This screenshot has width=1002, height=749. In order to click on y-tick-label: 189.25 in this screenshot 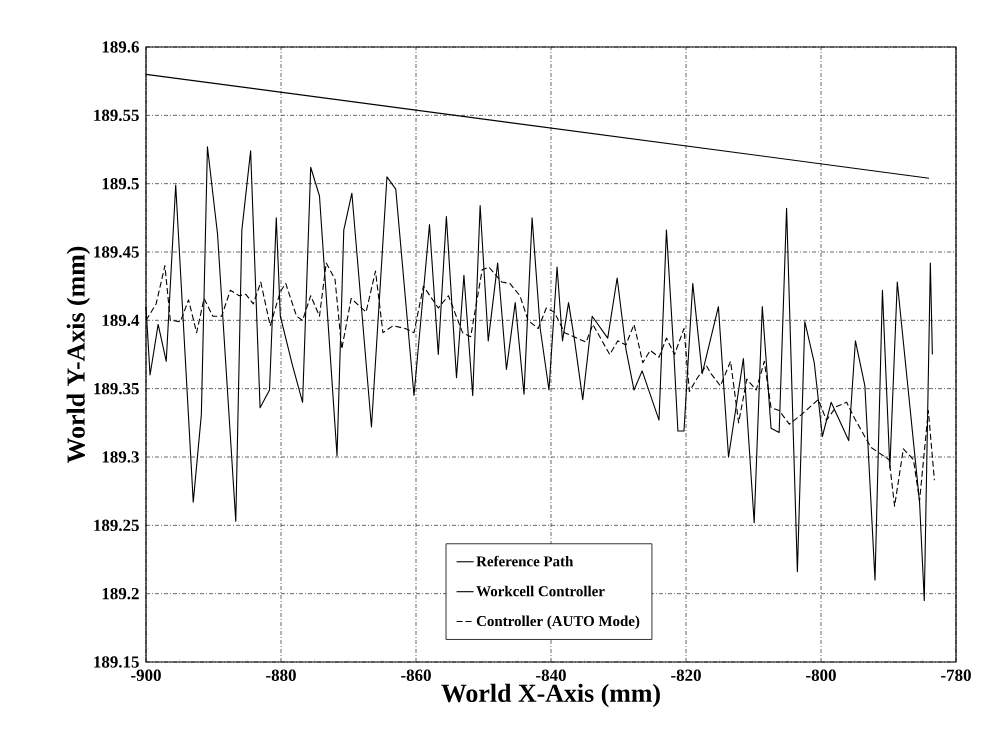, I will do `click(116, 525)`.